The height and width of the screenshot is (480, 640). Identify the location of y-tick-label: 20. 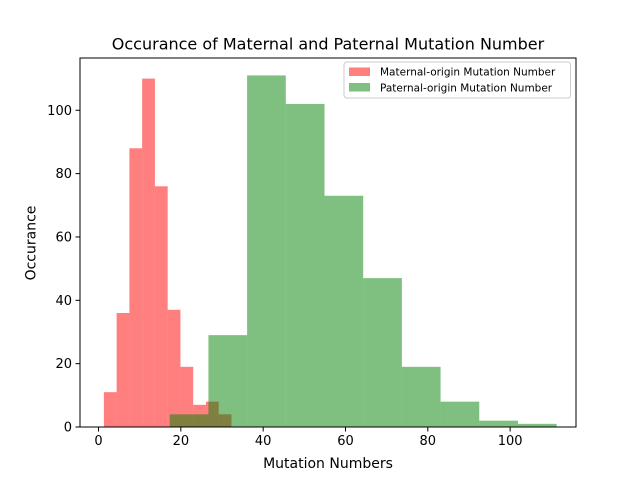
(63, 364).